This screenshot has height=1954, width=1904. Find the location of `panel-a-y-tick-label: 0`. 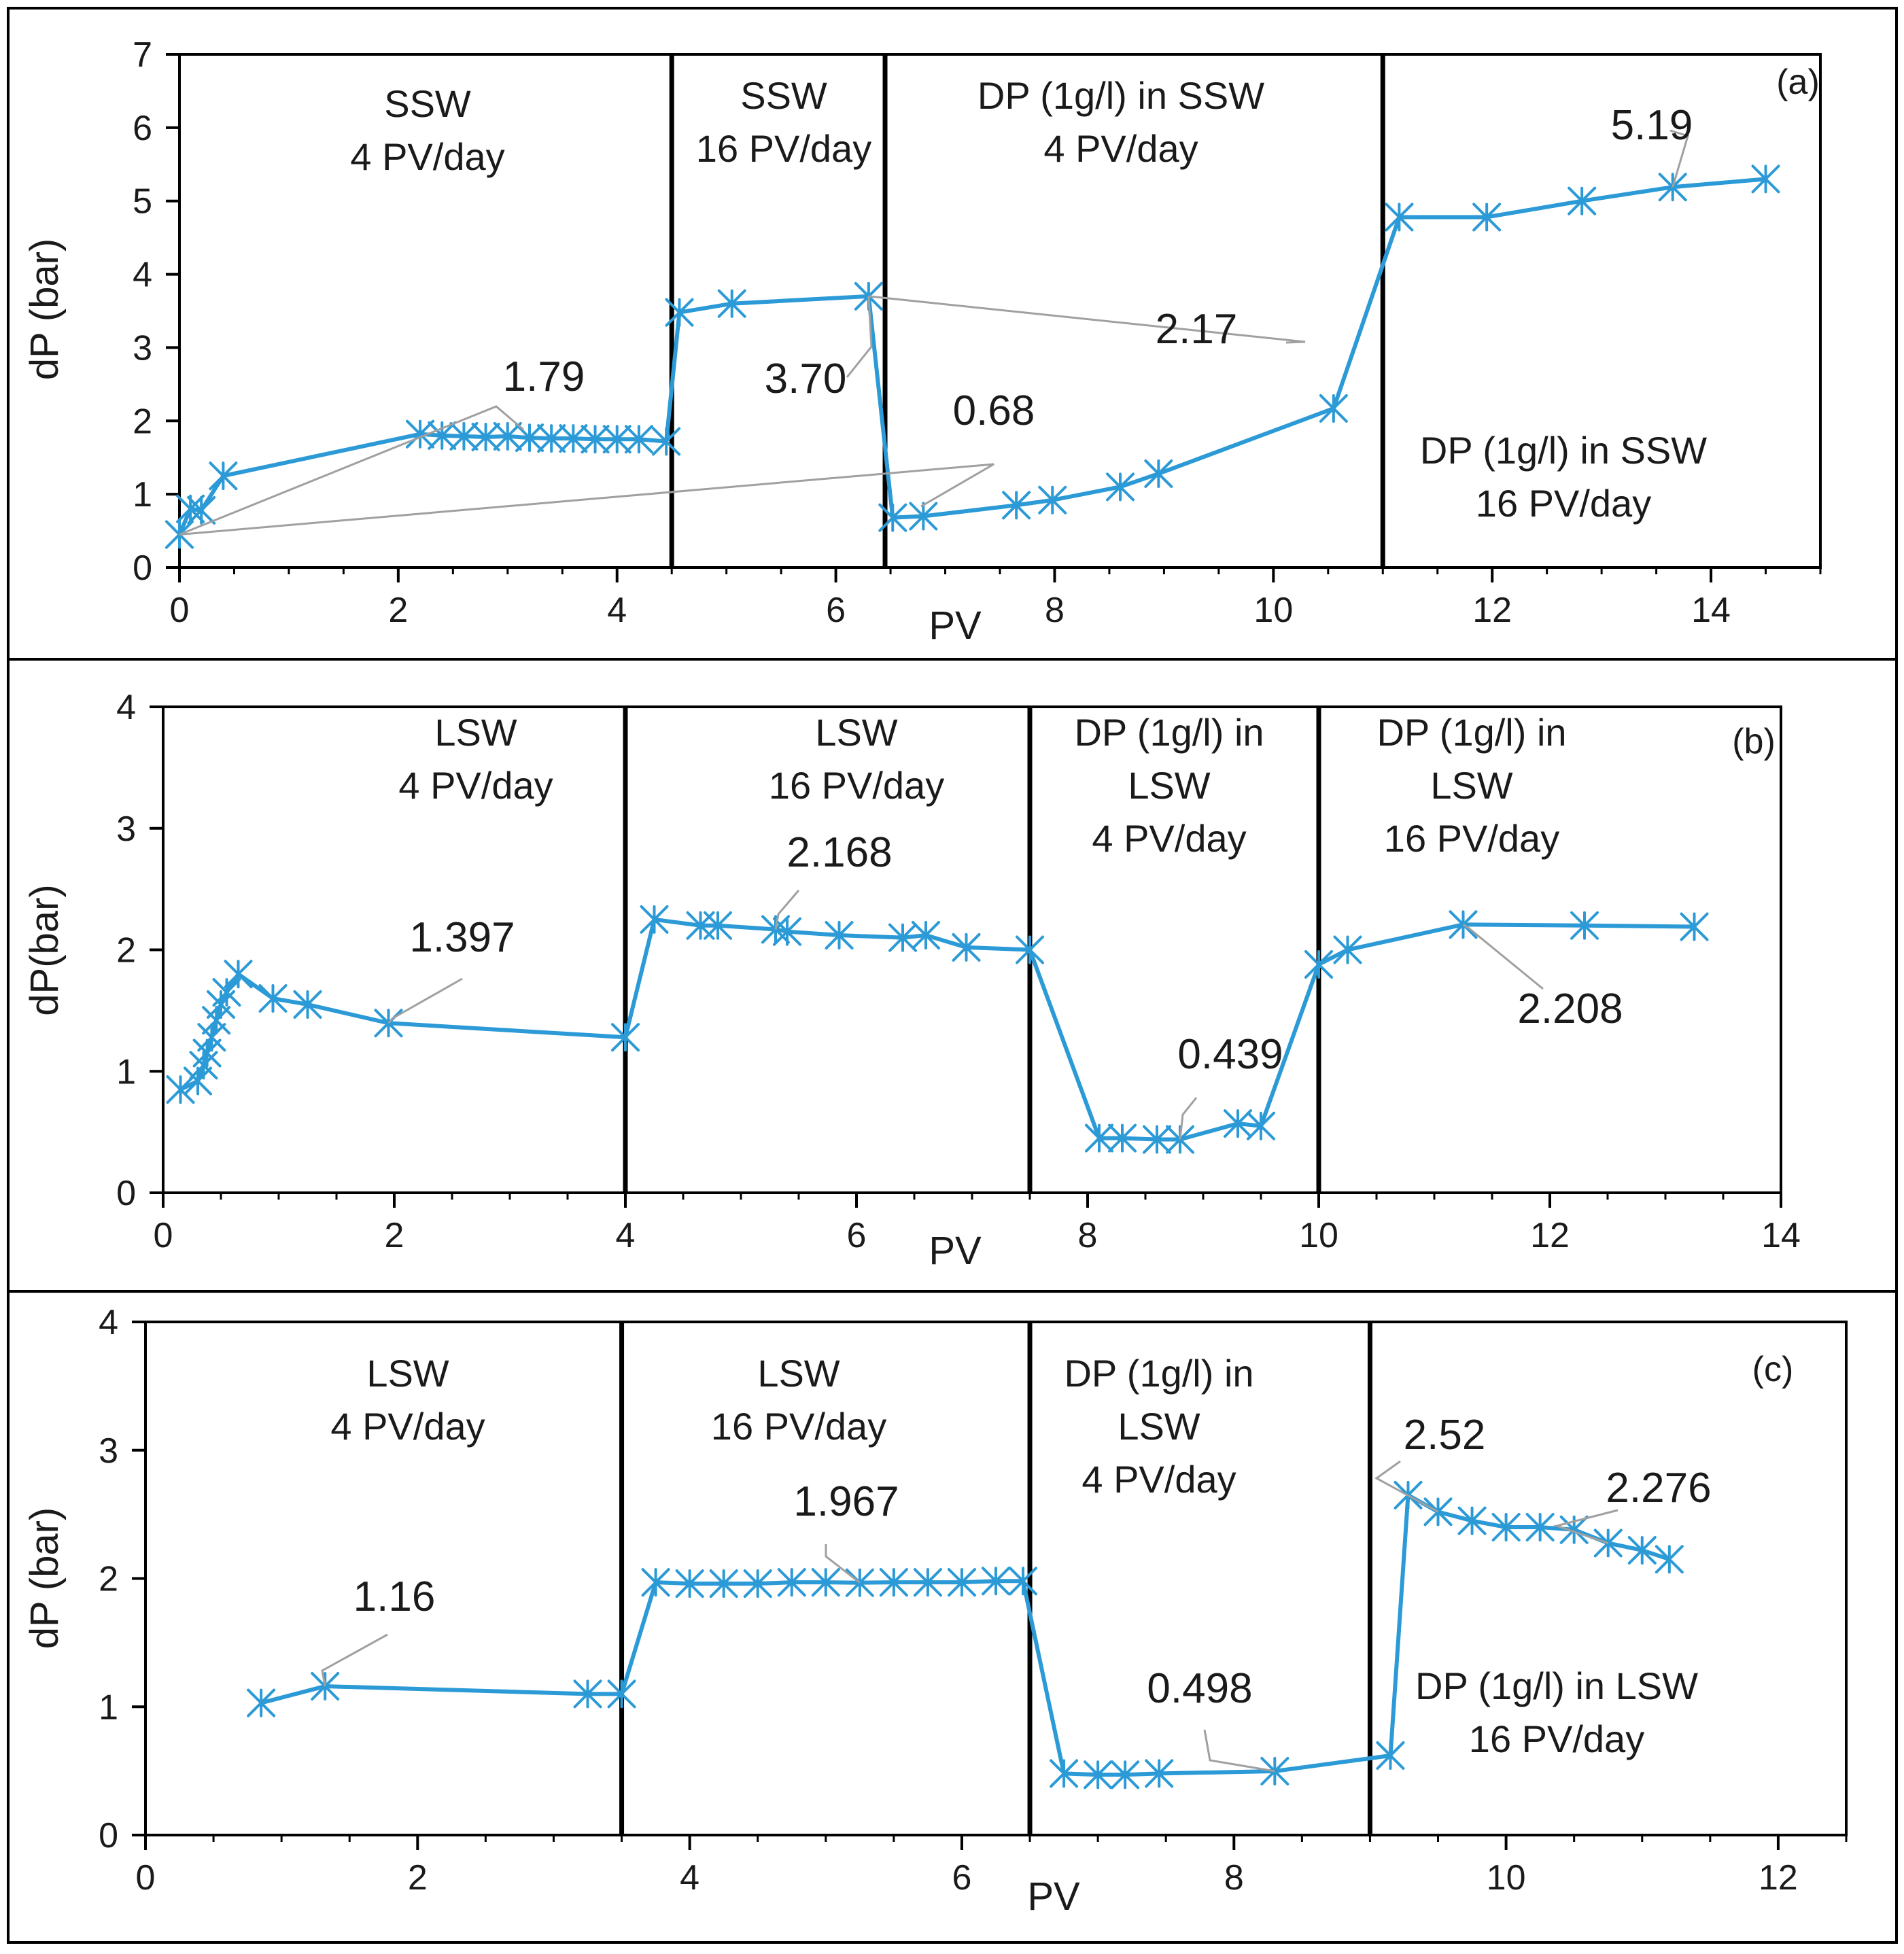

panel-a-y-tick-label: 0 is located at coordinates (142, 568).